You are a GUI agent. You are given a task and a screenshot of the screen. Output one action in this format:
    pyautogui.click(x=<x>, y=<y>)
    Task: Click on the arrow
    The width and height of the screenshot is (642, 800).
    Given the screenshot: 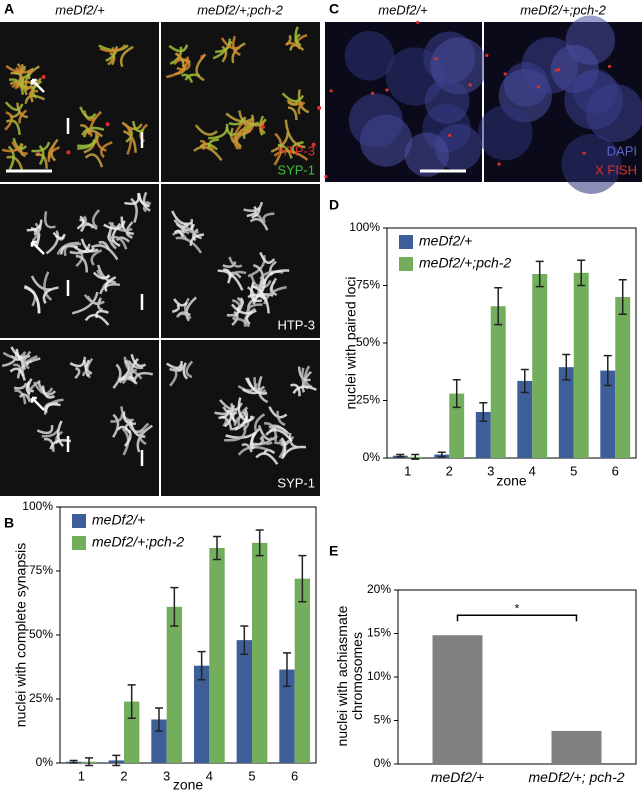 What is the action you would take?
    pyautogui.click(x=37, y=85)
    